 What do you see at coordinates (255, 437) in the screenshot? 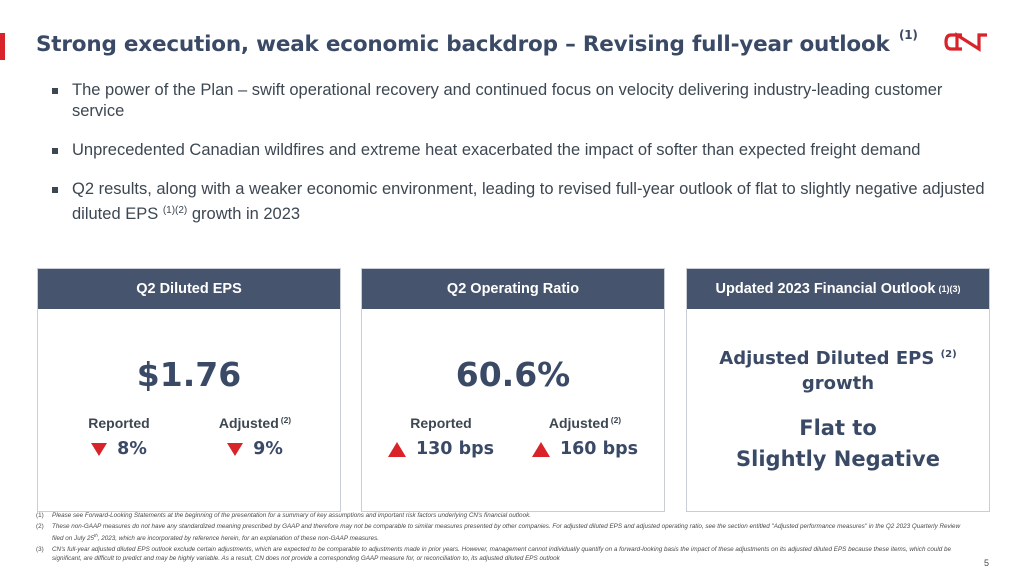
I see `eps-adjusted: Adjusted (2) 9%` at bounding box center [255, 437].